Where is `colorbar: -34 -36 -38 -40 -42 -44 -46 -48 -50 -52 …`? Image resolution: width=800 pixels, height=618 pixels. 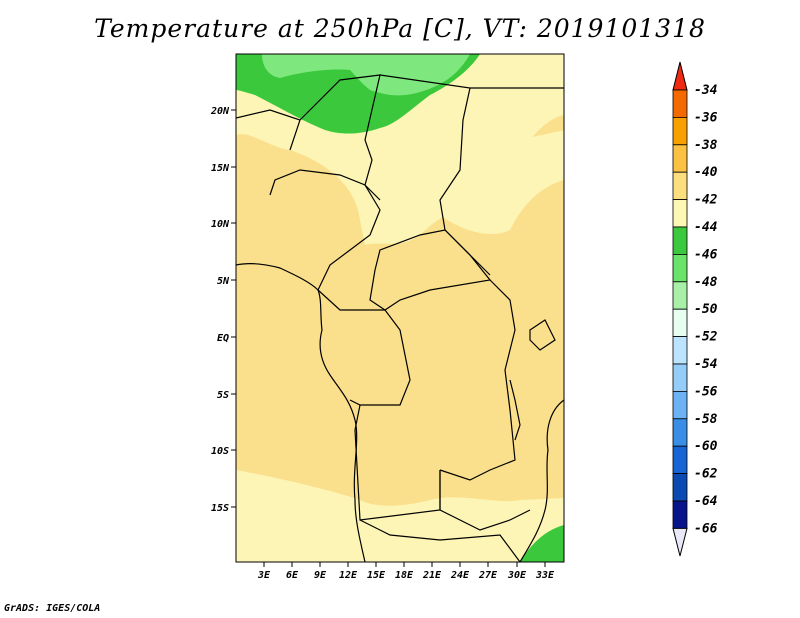
colorbar: -34 -36 -38 -40 -42 -44 -46 -48 -50 -52 … is located at coordinates (695, 309).